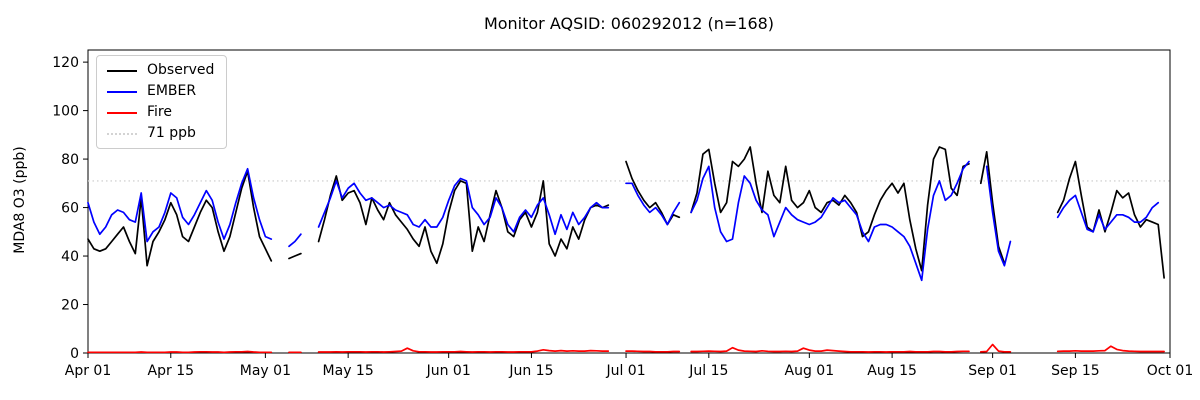 The width and height of the screenshot is (1200, 400). I want to click on chart-title: Monitor AQSID: 060292012 (n=168), so click(629, 23).